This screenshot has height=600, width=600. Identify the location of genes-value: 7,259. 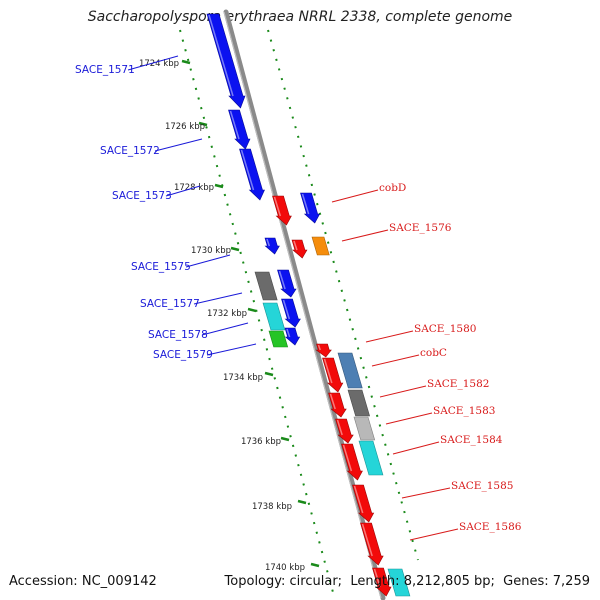
(571, 581).